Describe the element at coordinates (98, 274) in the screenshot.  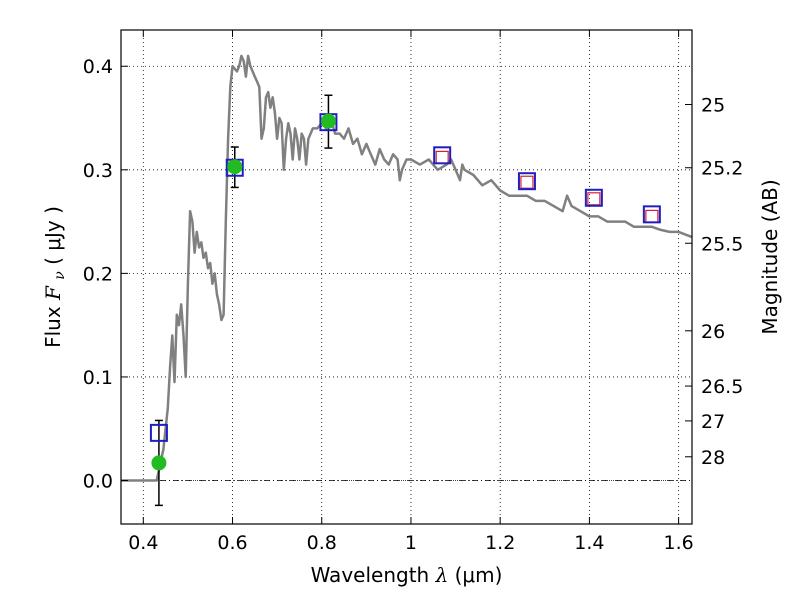
I see `y-tick-label: 0.2` at that location.